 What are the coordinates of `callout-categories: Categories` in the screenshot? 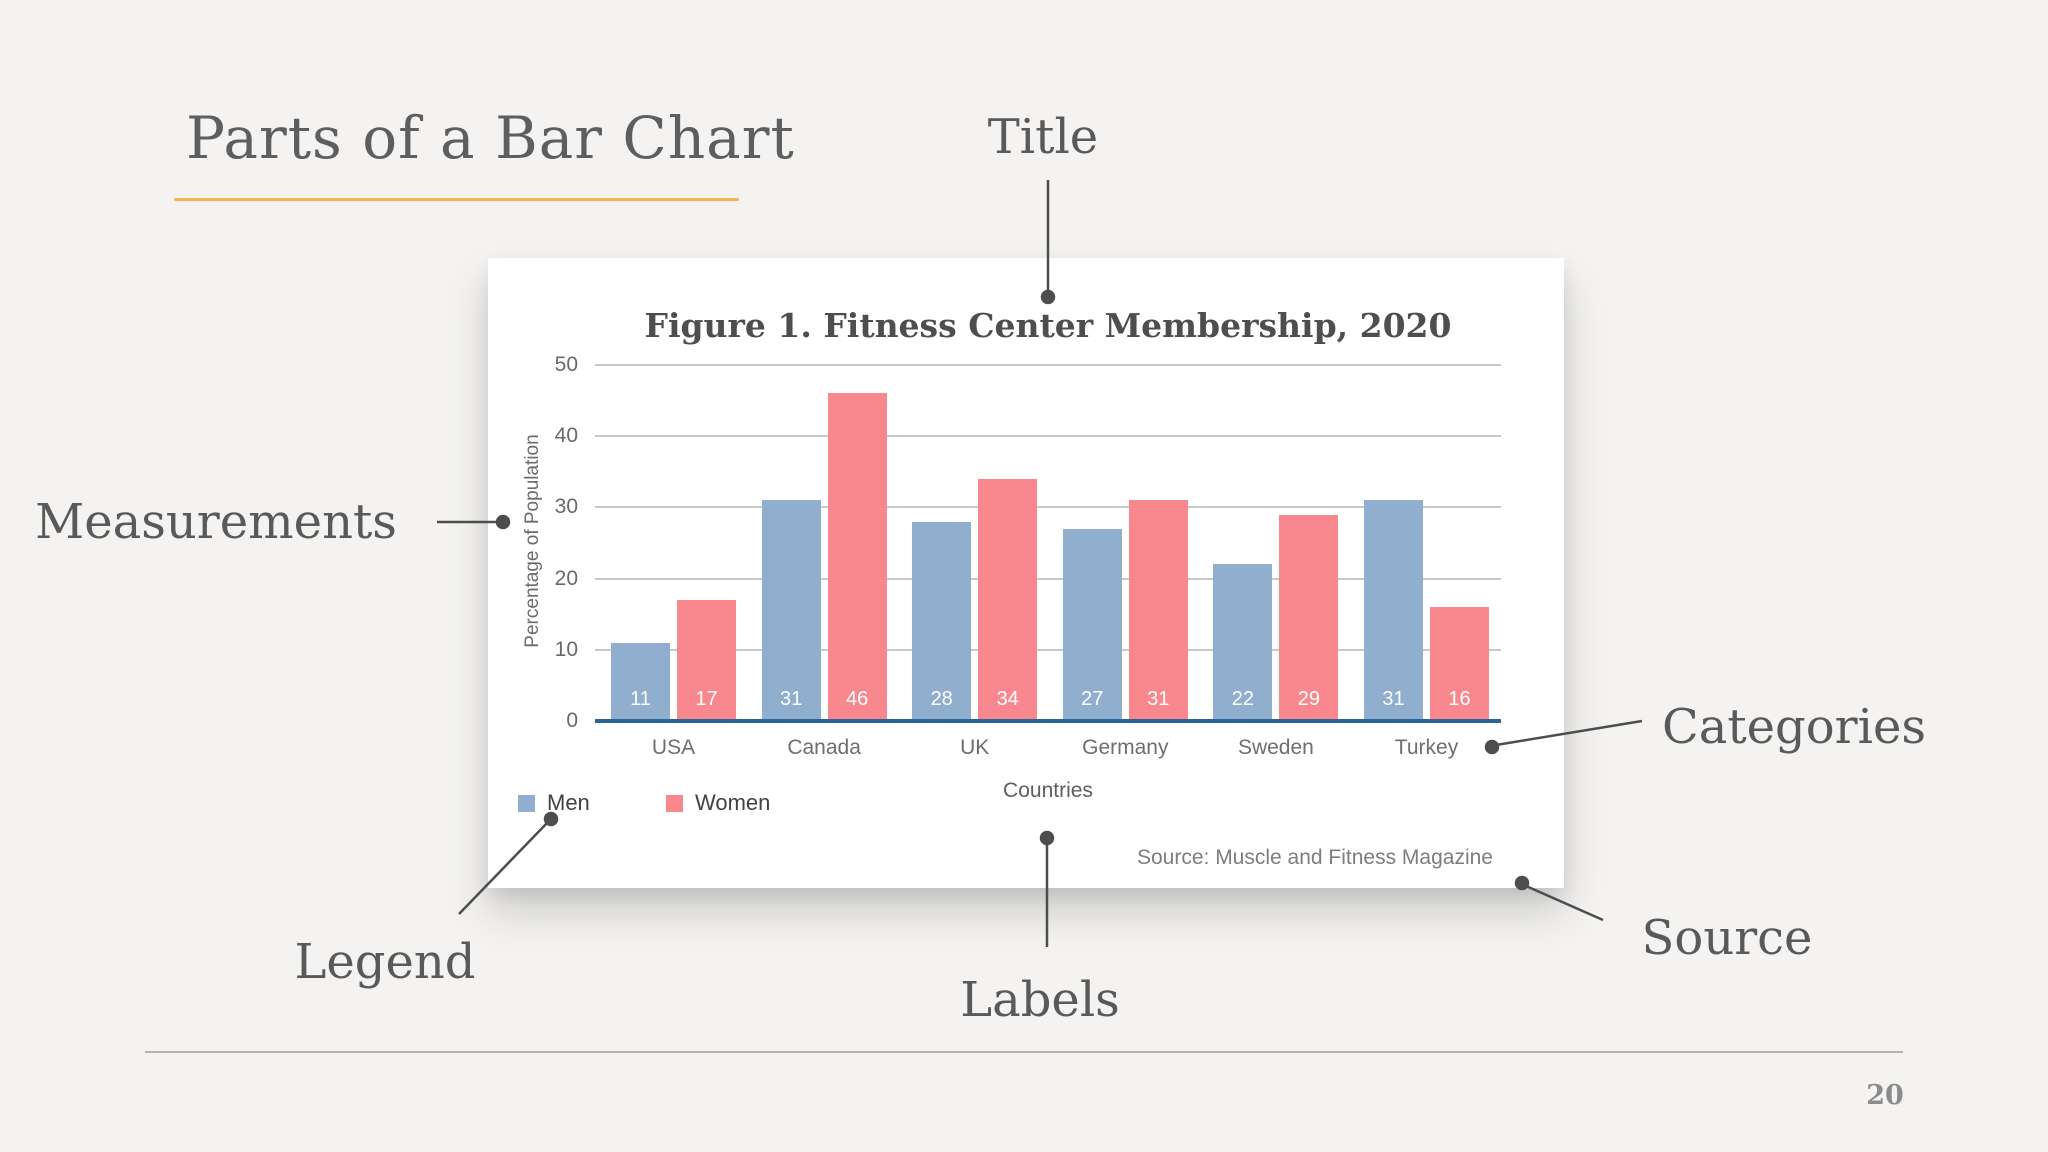 It's located at (1794, 727).